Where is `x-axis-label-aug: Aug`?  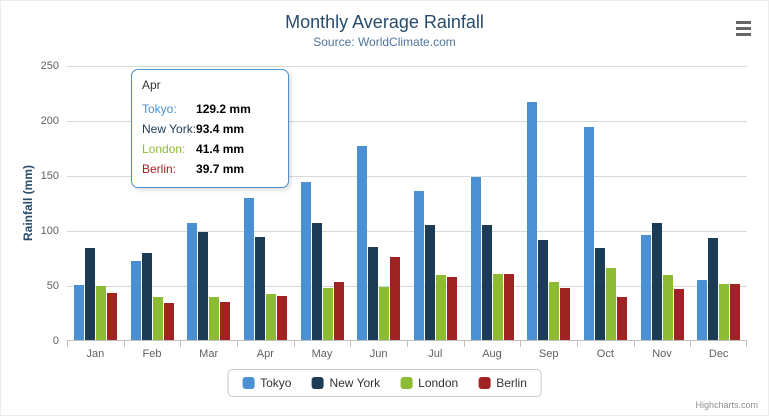 x-axis-label-aug: Aug is located at coordinates (492, 354).